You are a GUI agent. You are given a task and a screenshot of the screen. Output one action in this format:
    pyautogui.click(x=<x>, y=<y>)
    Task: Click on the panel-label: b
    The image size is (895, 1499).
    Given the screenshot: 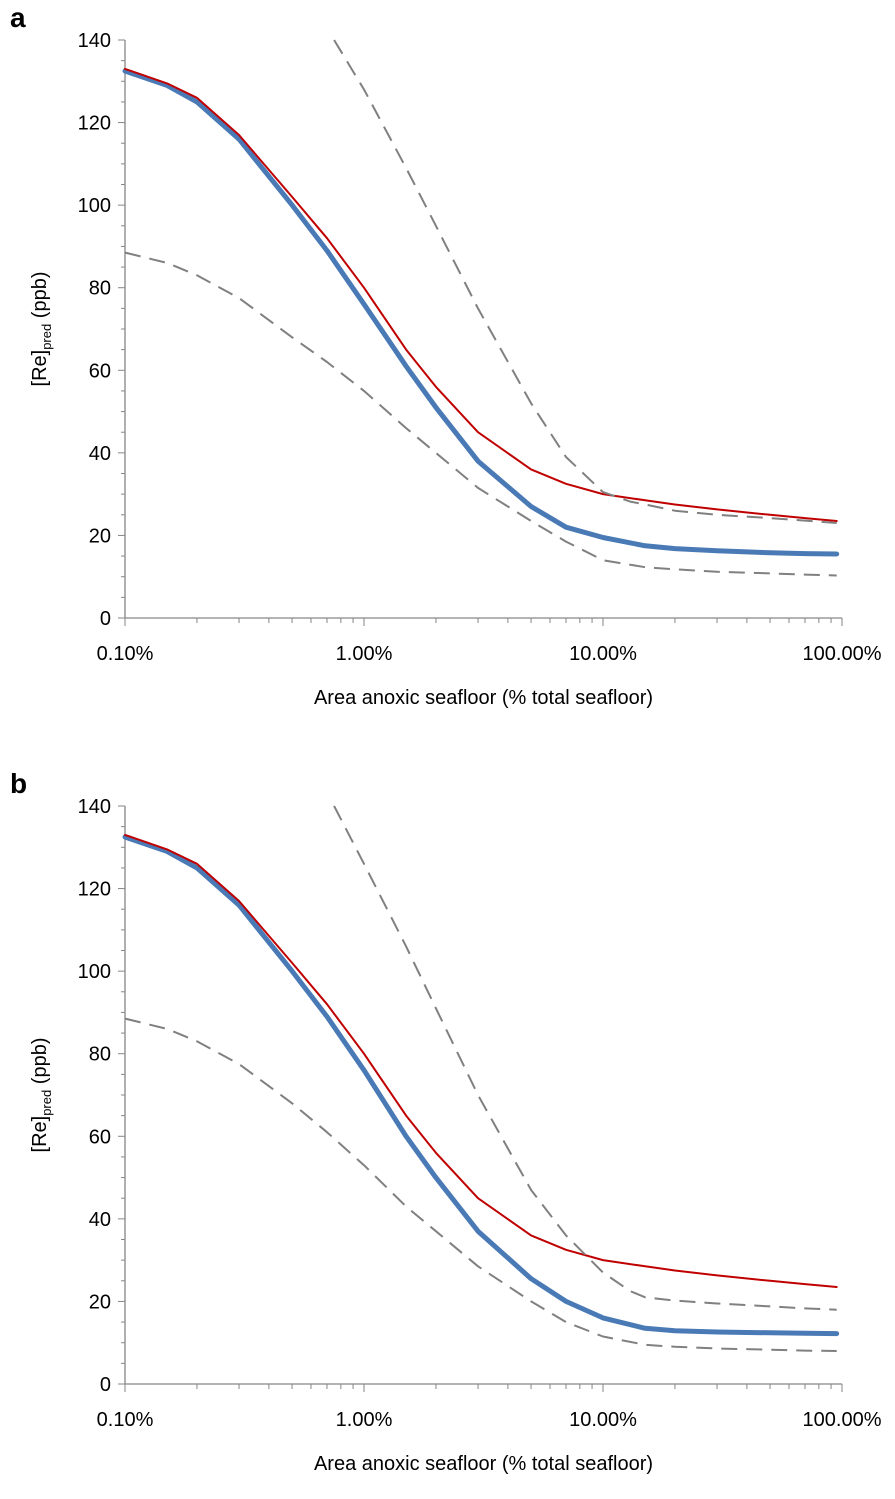 What is the action you would take?
    pyautogui.click(x=19, y=783)
    